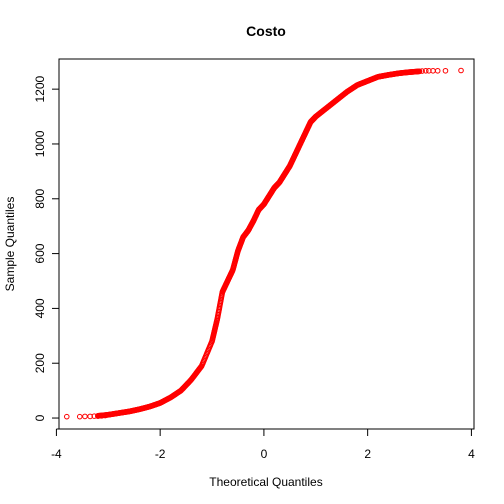 This screenshot has width=504, height=504. What do you see at coordinates (263, 444) in the screenshot?
I see `x-axis: -4 -2 0 2 4` at bounding box center [263, 444].